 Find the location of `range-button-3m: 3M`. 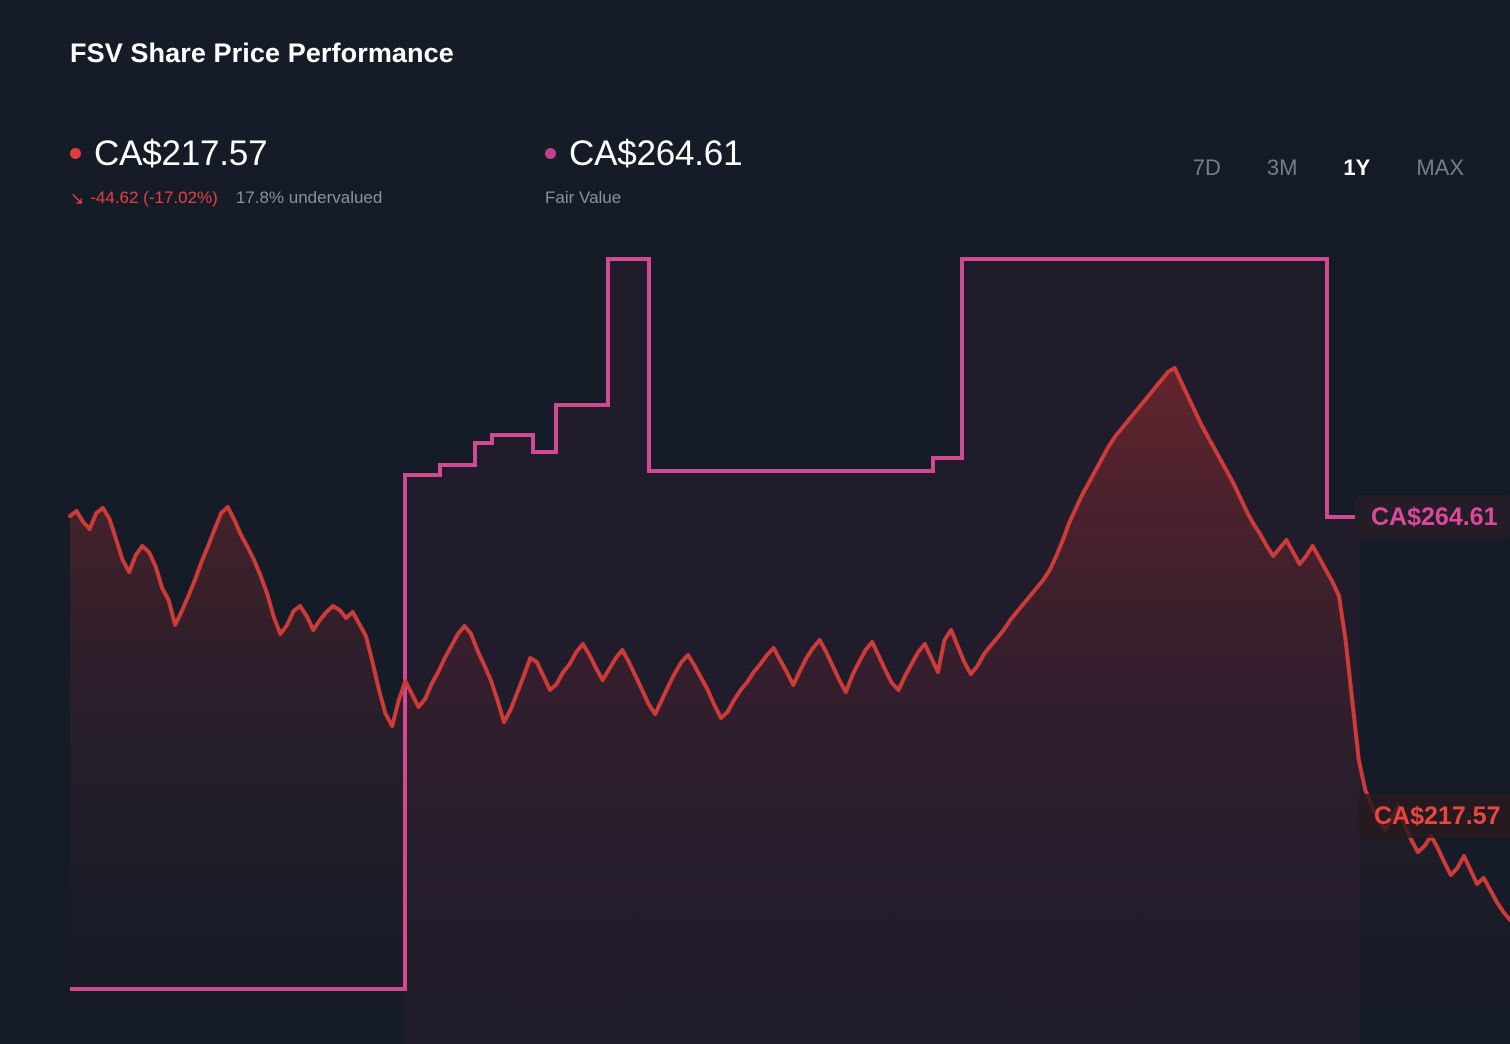

range-button-3m: 3M is located at coordinates (1282, 167).